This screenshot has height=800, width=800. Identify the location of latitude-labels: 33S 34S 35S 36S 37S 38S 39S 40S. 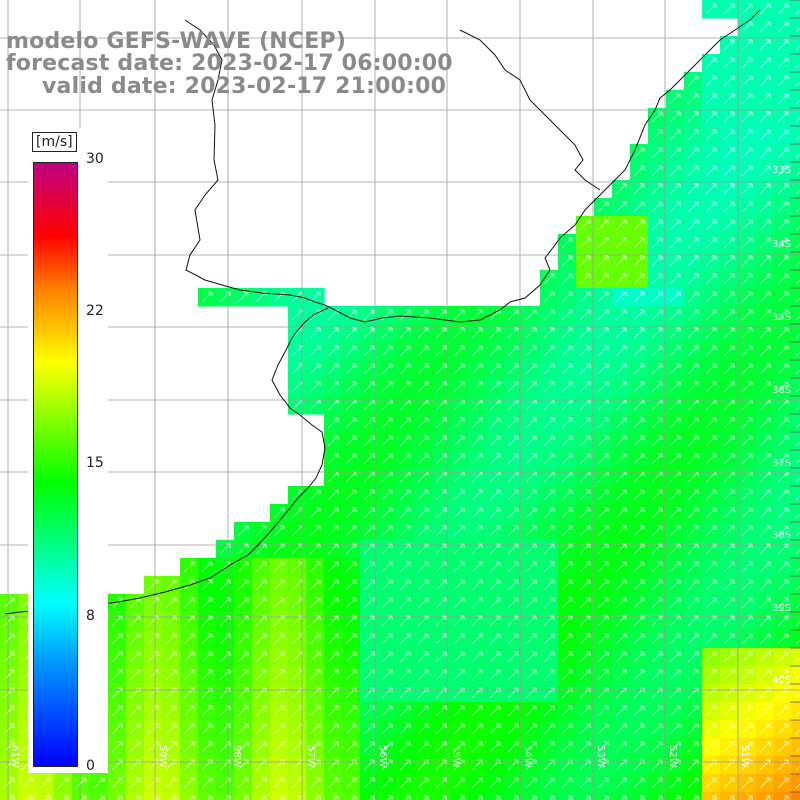
(781, 425).